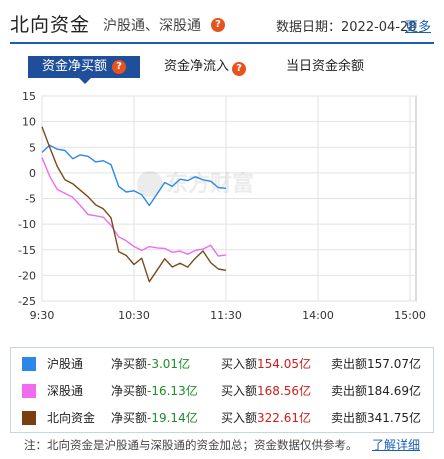 The width and height of the screenshot is (444, 459). Describe the element at coordinates (32, 173) in the screenshot. I see `y-tick-label: 0` at that location.